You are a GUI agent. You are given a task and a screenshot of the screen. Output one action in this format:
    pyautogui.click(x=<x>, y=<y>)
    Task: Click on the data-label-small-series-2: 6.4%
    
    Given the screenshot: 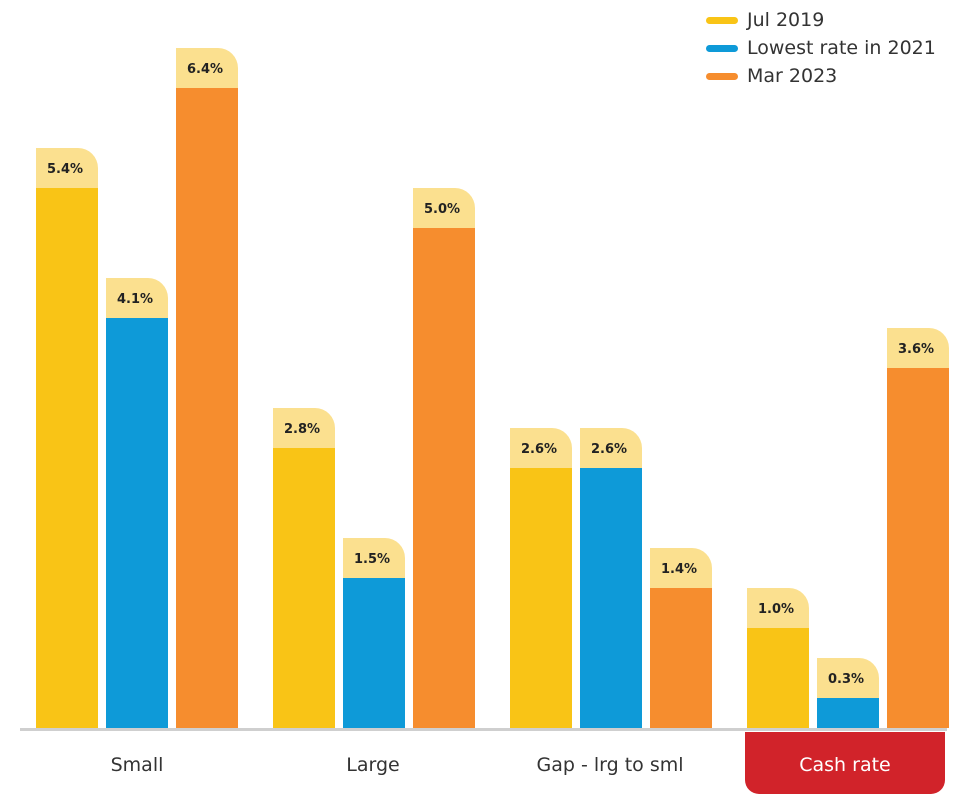 What is the action you would take?
    pyautogui.click(x=205, y=69)
    